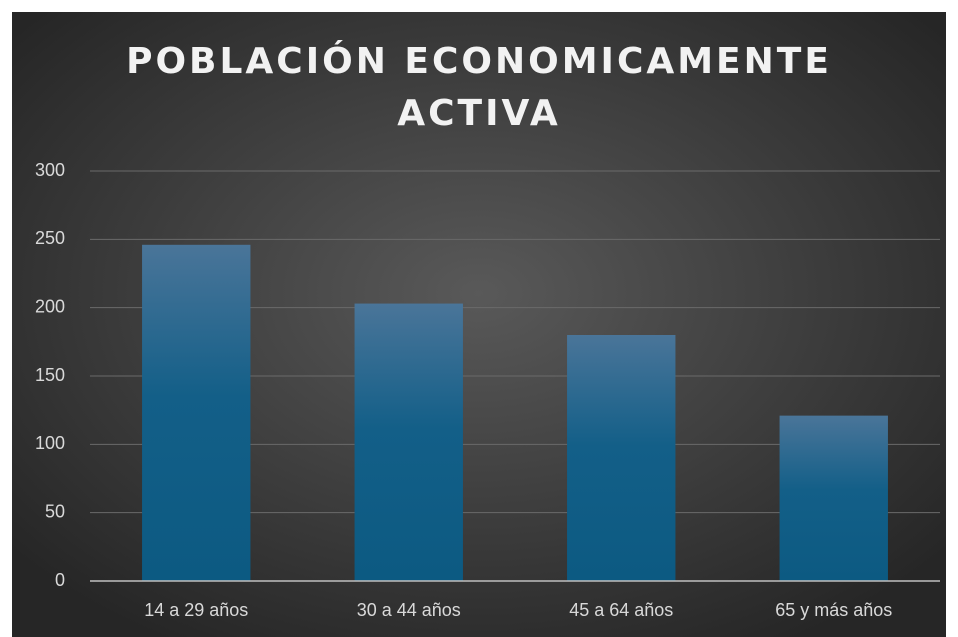  Describe the element at coordinates (50, 443) in the screenshot. I see `y-tick-label: 100` at that location.